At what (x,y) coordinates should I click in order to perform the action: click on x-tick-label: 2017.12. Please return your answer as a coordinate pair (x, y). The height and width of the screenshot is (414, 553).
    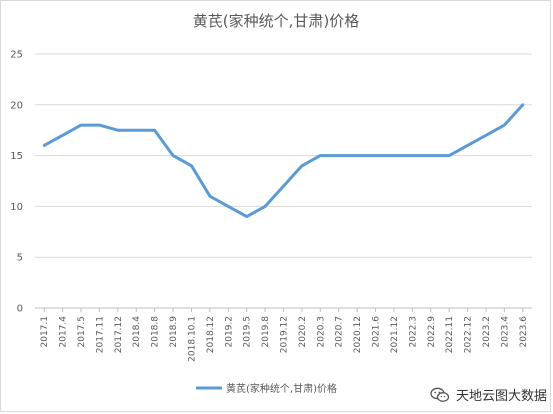
    Looking at the image, I should click on (119, 334).